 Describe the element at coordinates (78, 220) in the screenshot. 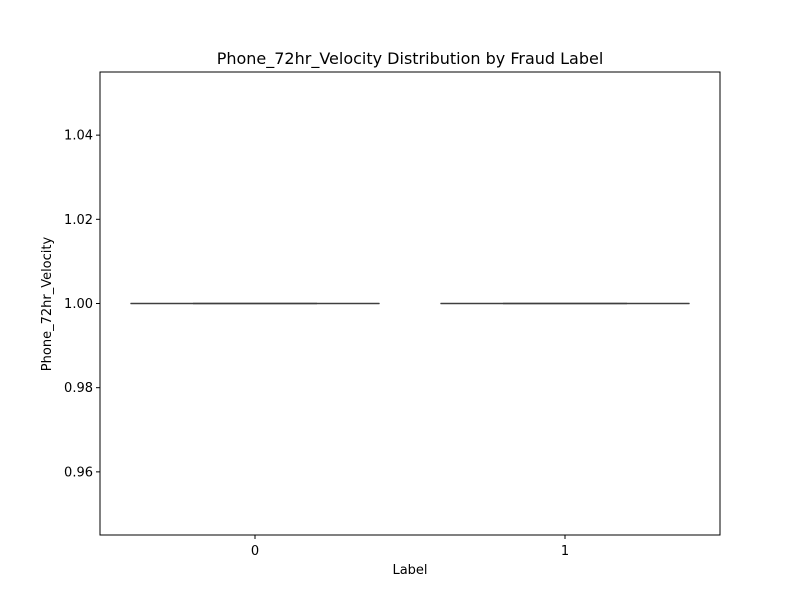

I see `y-tick-label: 1.02` at that location.